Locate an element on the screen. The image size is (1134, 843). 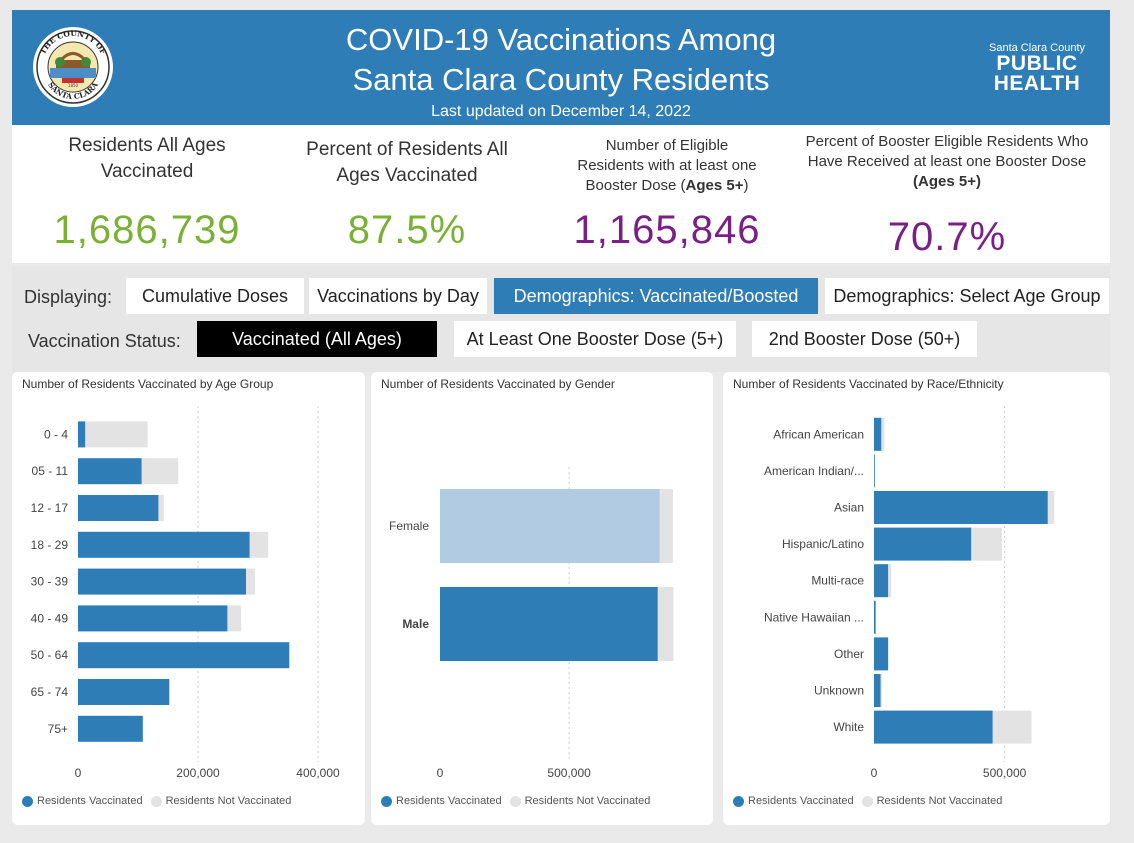
category-label: White is located at coordinates (848, 727).